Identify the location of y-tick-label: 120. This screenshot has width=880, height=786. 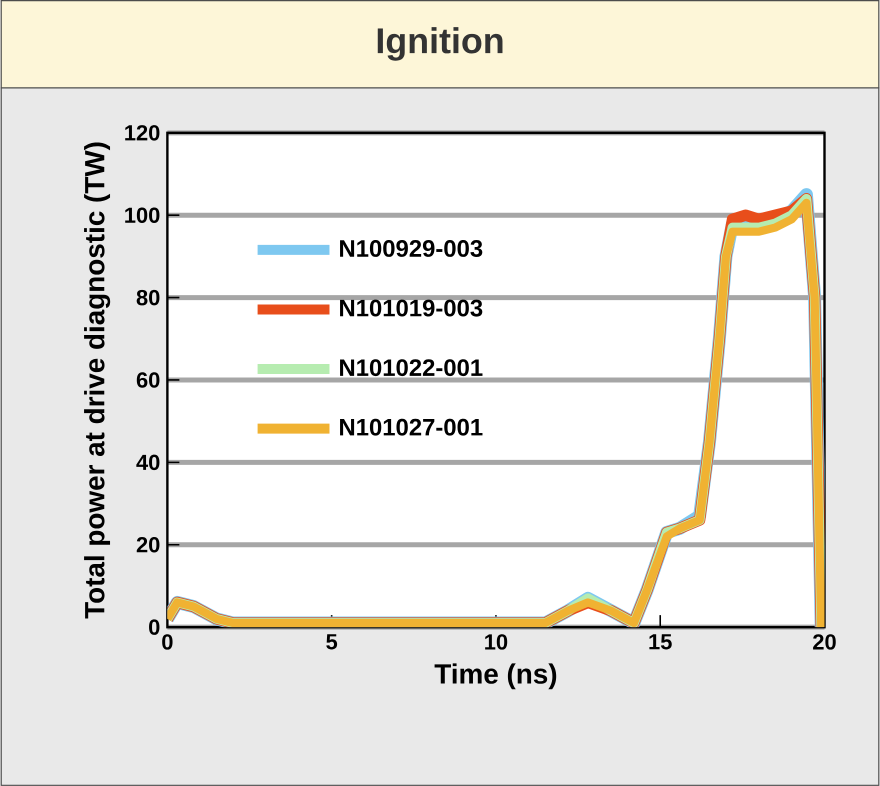
(142, 133).